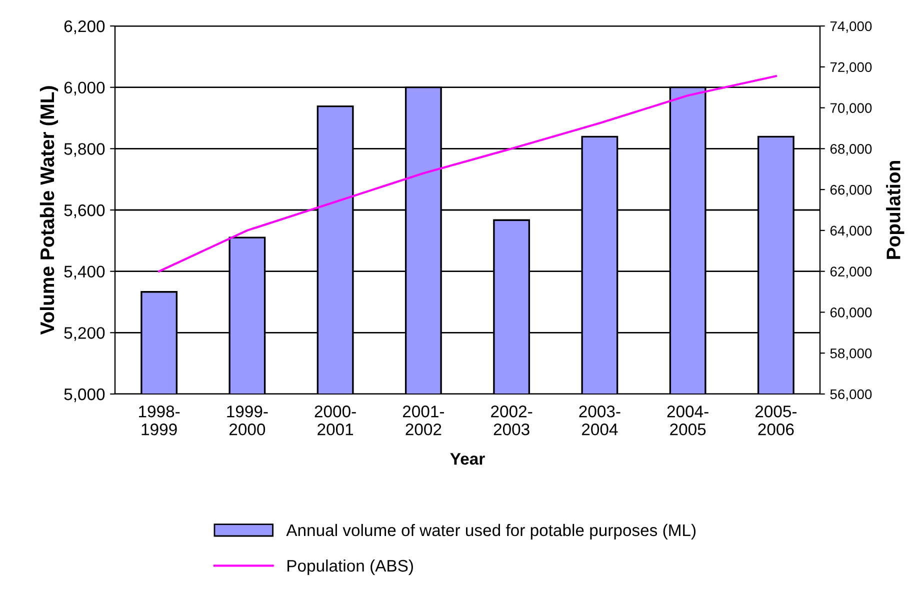 The width and height of the screenshot is (911, 590). What do you see at coordinates (687, 421) in the screenshot?
I see `x-tick-label: 2004- 2005` at bounding box center [687, 421].